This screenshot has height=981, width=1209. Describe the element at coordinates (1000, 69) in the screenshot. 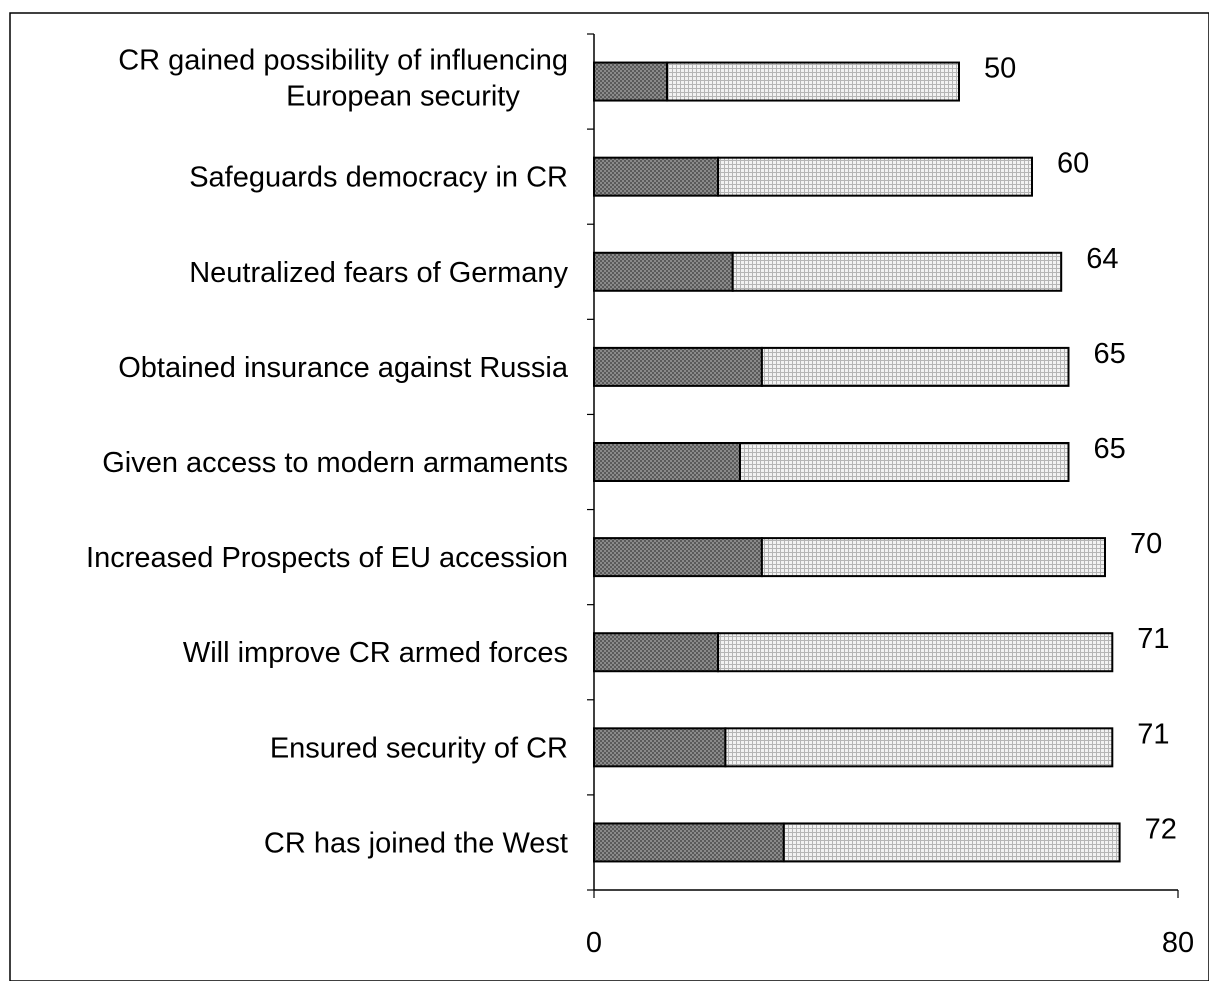

I see `bar-value-label: 50` at that location.